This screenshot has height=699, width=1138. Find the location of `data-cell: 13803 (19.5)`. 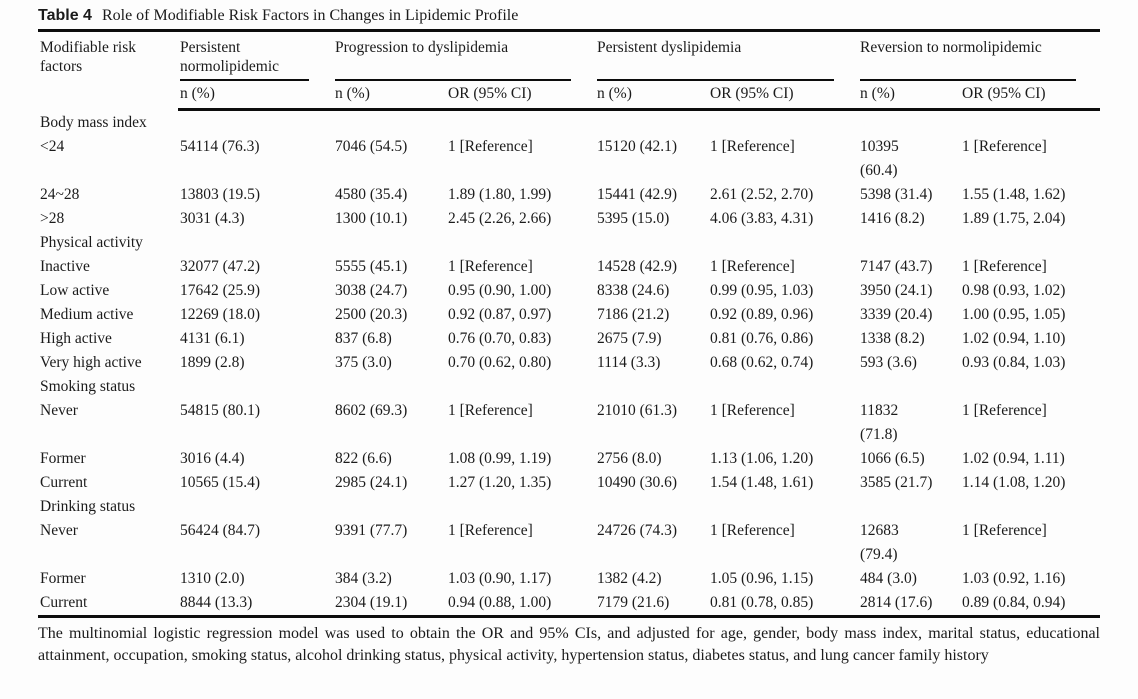

data-cell: 13803 (19.5) is located at coordinates (220, 194).